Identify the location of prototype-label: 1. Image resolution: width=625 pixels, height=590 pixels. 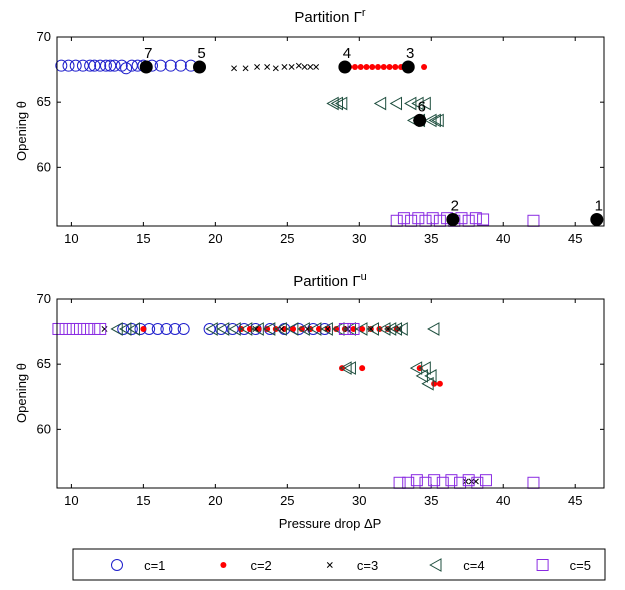
(599, 205).